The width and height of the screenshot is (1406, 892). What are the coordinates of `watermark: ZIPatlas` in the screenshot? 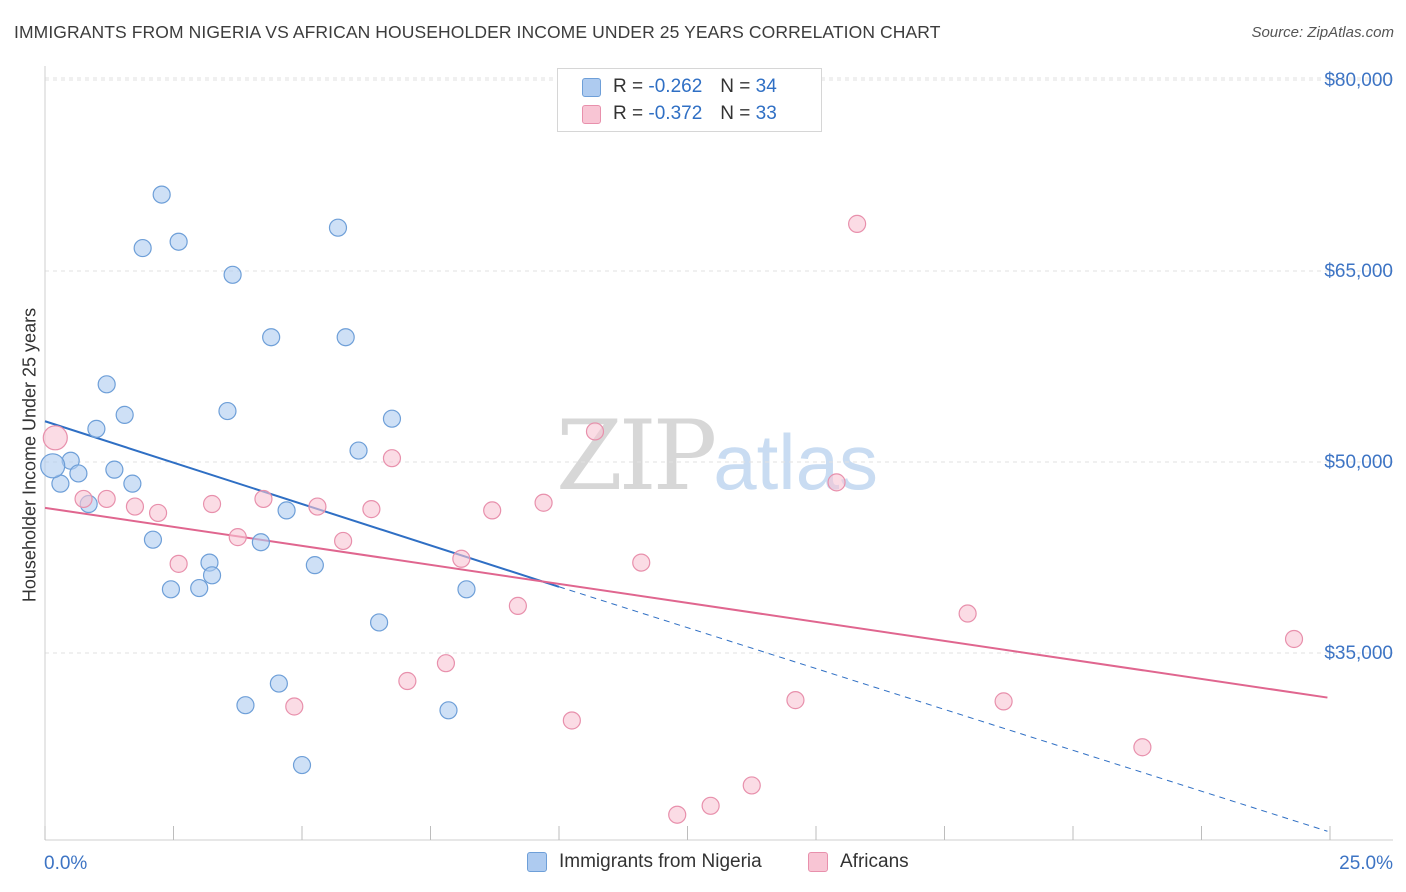 It's located at (717, 456).